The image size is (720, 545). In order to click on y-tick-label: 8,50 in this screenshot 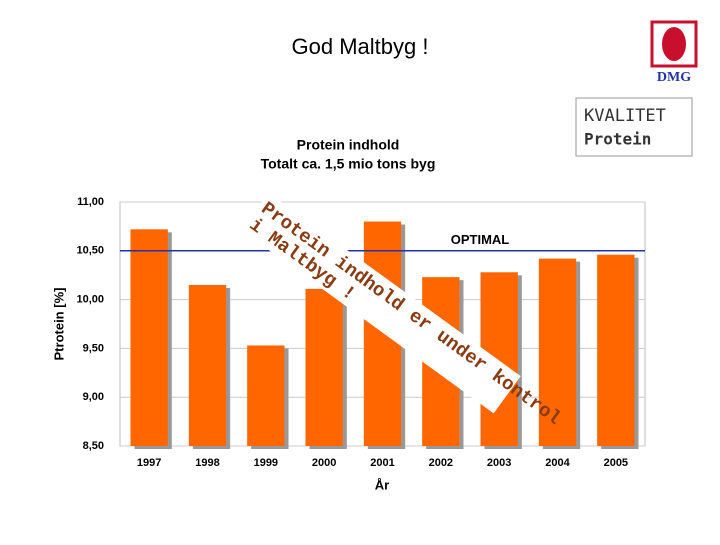, I will do `click(93, 446)`.